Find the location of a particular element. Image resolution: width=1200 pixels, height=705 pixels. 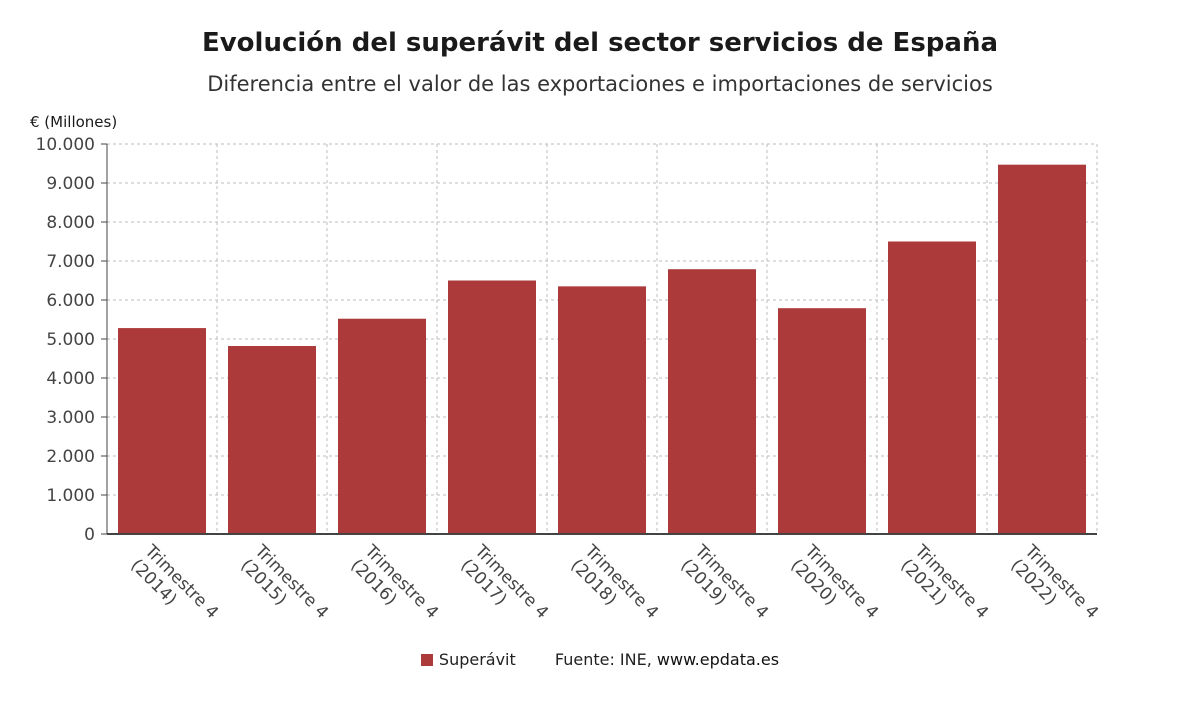

legend-item-superavit: Superávit is located at coordinates (468, 659).